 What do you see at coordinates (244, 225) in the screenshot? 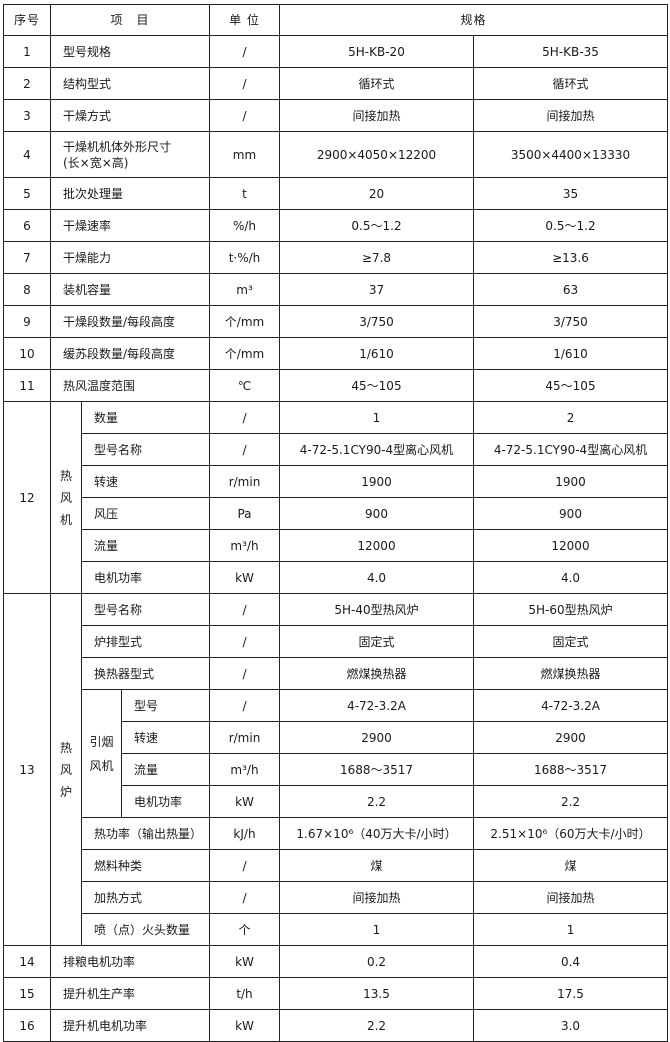
I see `unit-value: %/h` at bounding box center [244, 225].